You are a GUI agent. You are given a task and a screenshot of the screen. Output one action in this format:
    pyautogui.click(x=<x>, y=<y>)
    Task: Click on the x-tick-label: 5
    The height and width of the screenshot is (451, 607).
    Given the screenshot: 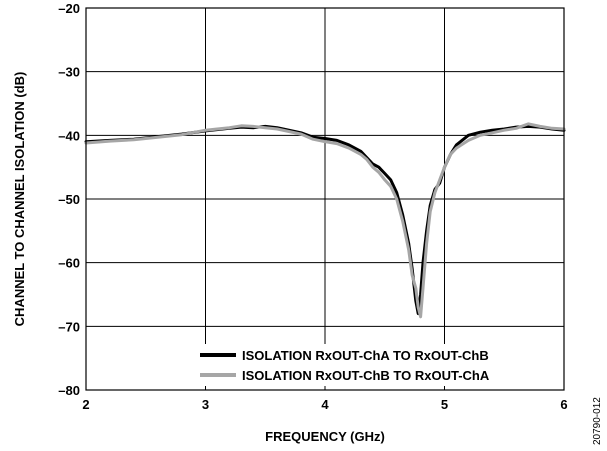 What is the action you would take?
    pyautogui.click(x=444, y=404)
    